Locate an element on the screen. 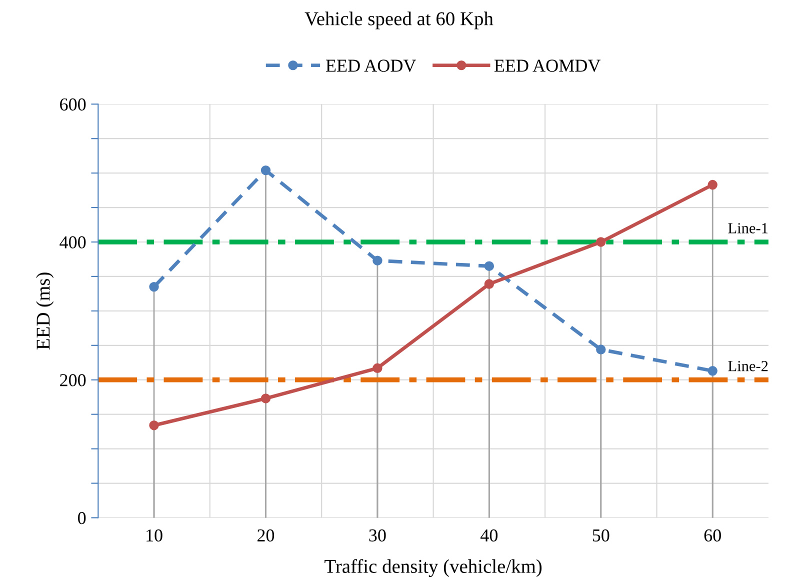  y-tick-label: 600 is located at coordinates (73, 104).